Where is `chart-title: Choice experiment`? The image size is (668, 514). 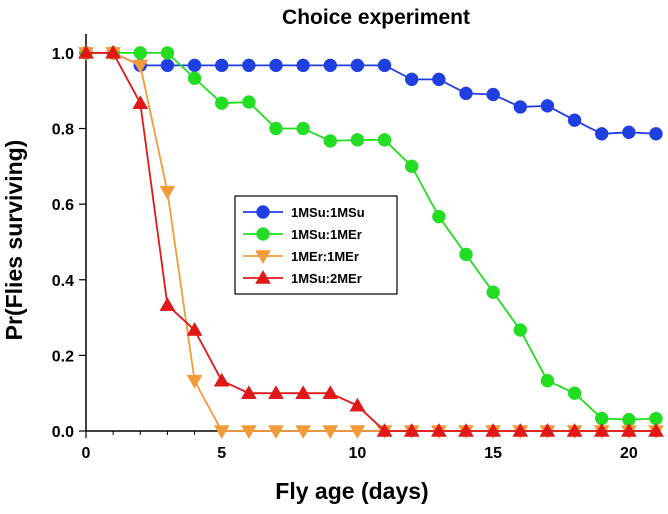
chart-title: Choice experiment is located at coordinates (376, 17).